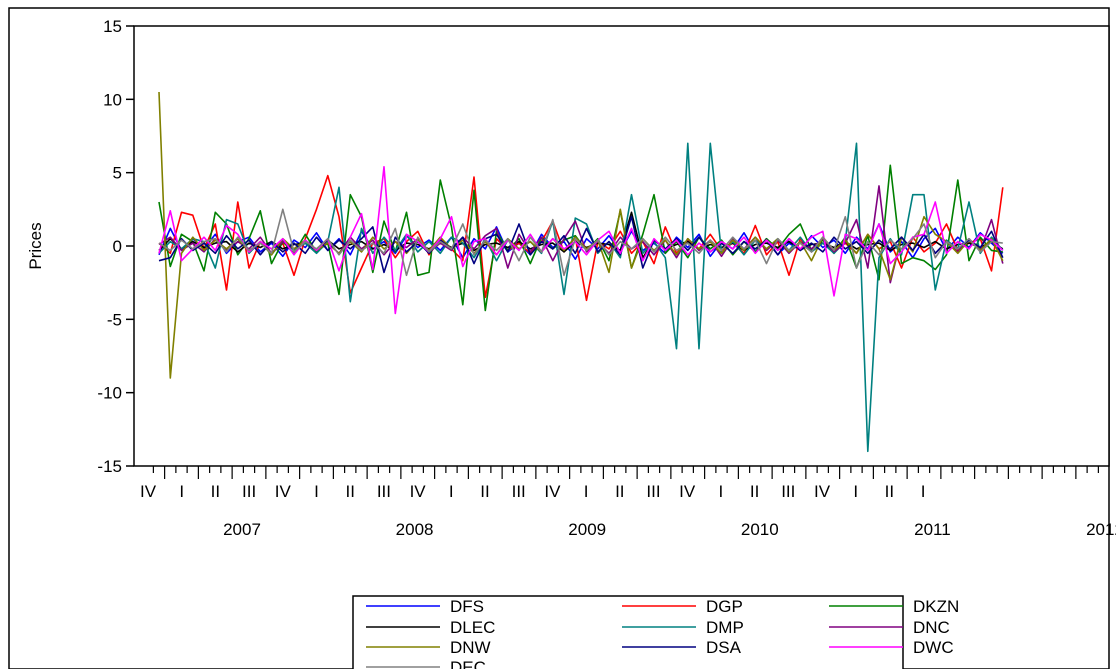 Image resolution: width=1116 pixels, height=669 pixels. What do you see at coordinates (112, 99) in the screenshot?
I see `y-tick-label: 10` at bounding box center [112, 99].